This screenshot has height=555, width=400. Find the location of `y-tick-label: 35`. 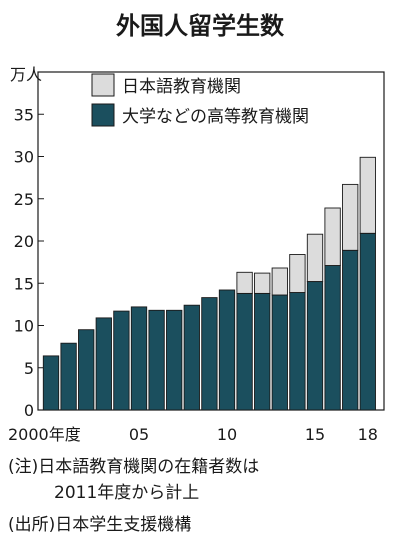

y-tick-label: 35 is located at coordinates (24, 114).